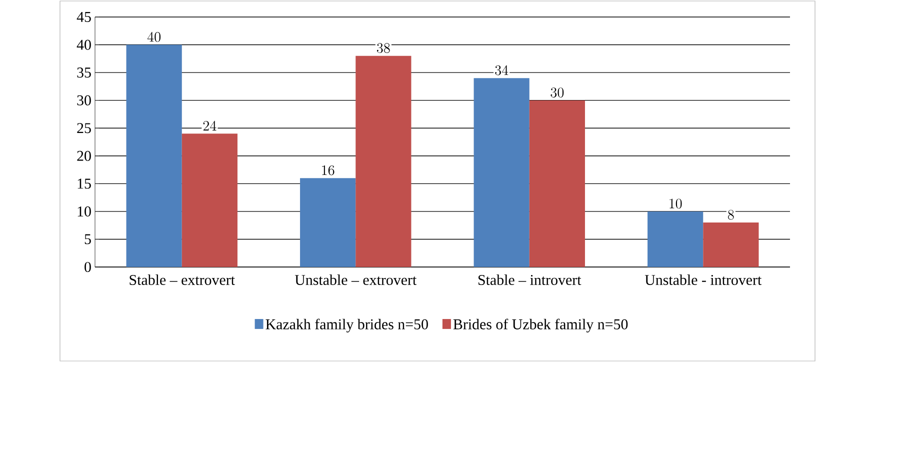 The width and height of the screenshot is (901, 473). What do you see at coordinates (182, 280) in the screenshot?
I see `x-tick-label: Stable – extrovert` at bounding box center [182, 280].